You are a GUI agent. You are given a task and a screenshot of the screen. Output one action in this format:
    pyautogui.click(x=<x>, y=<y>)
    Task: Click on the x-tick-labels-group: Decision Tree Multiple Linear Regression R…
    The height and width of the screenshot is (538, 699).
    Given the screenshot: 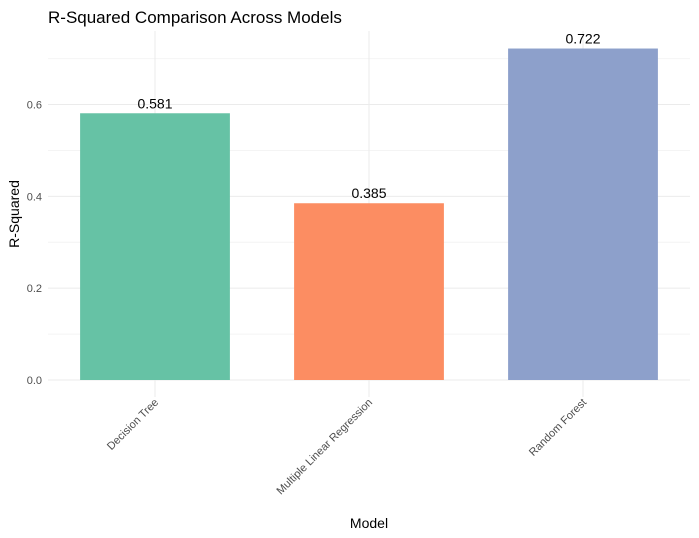 What is the action you would take?
    pyautogui.click(x=347, y=447)
    